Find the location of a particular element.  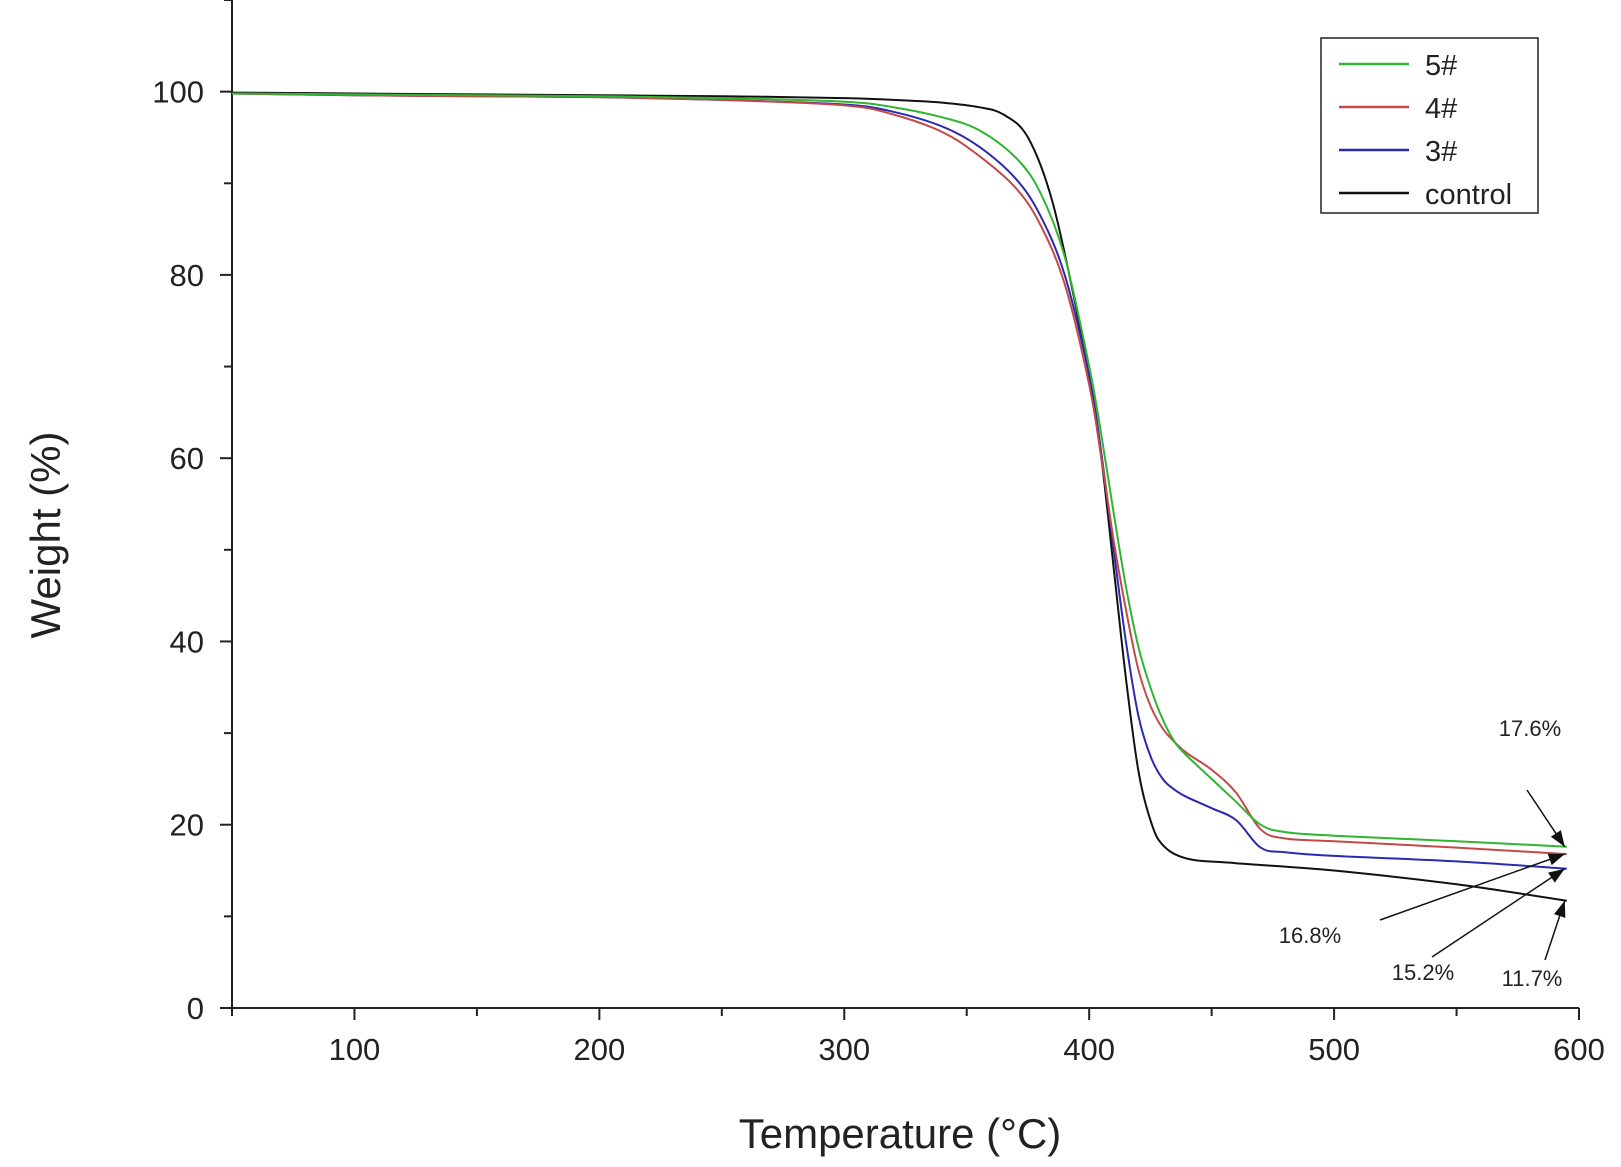

x-tick-label: 200 is located at coordinates (599, 1049).